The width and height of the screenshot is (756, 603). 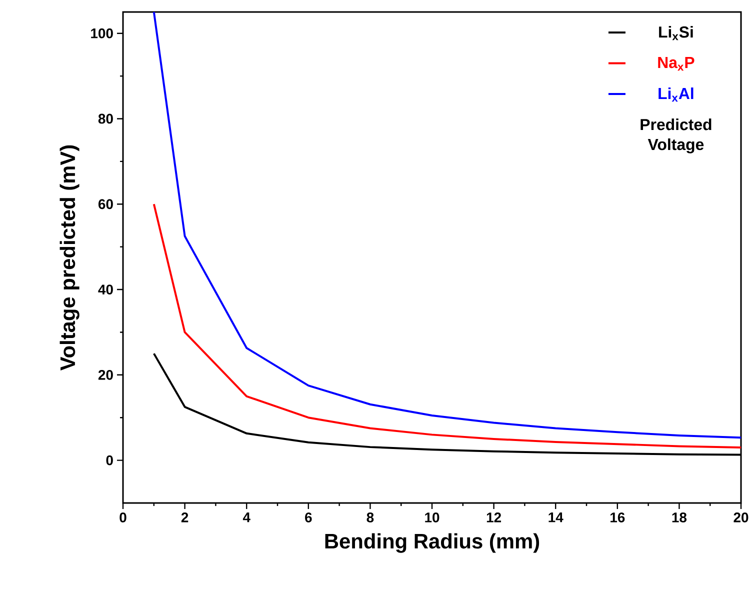 I want to click on y-tick-label: 60, so click(x=105, y=204).